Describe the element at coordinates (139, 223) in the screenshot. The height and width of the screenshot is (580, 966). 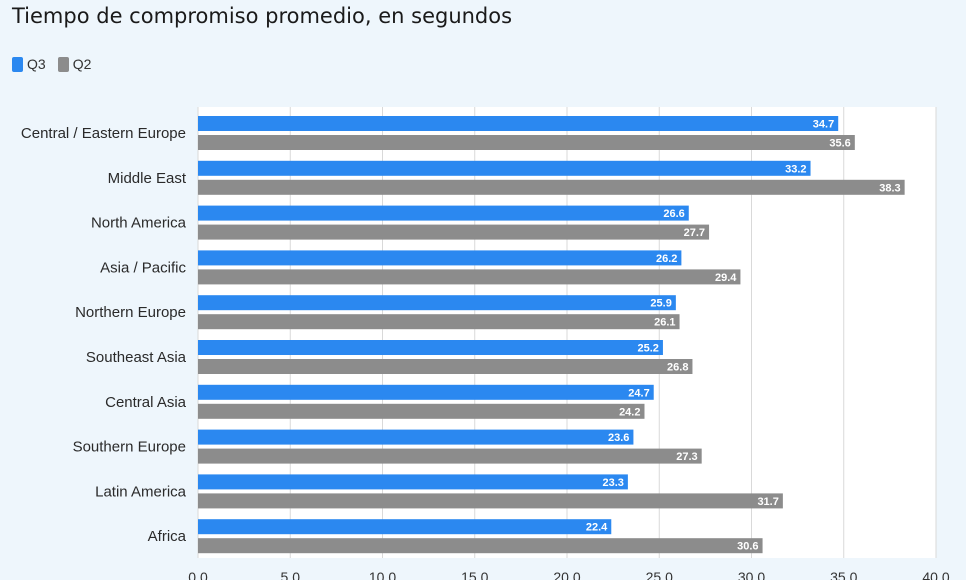
I see `category-label: North America` at that location.